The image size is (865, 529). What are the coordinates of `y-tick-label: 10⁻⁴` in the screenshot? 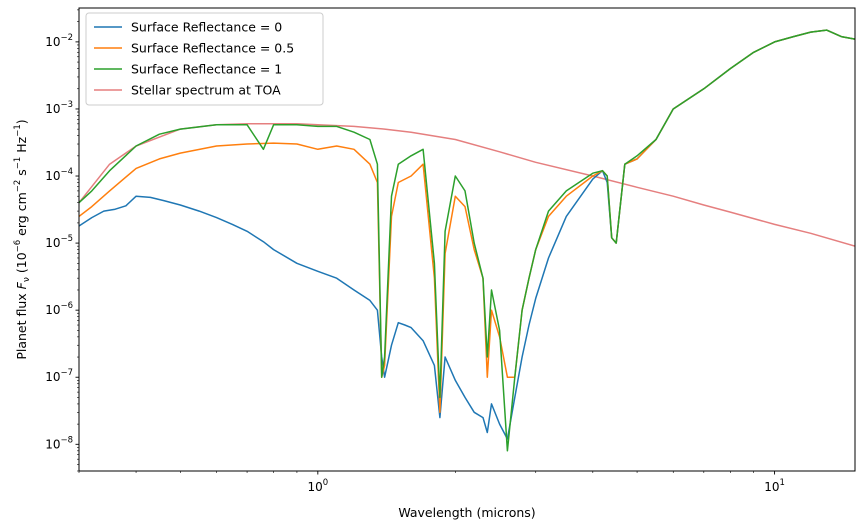 It's located at (59, 175).